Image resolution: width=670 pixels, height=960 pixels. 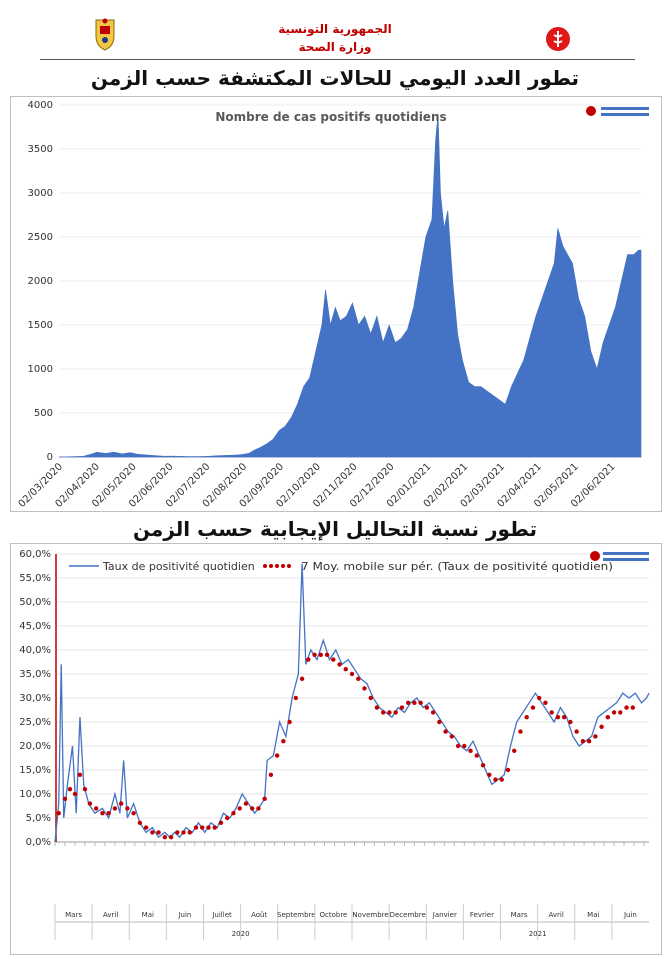 What do you see at coordinates (408, 915) in the screenshot?
I see `month-label: Decembre` at bounding box center [408, 915].